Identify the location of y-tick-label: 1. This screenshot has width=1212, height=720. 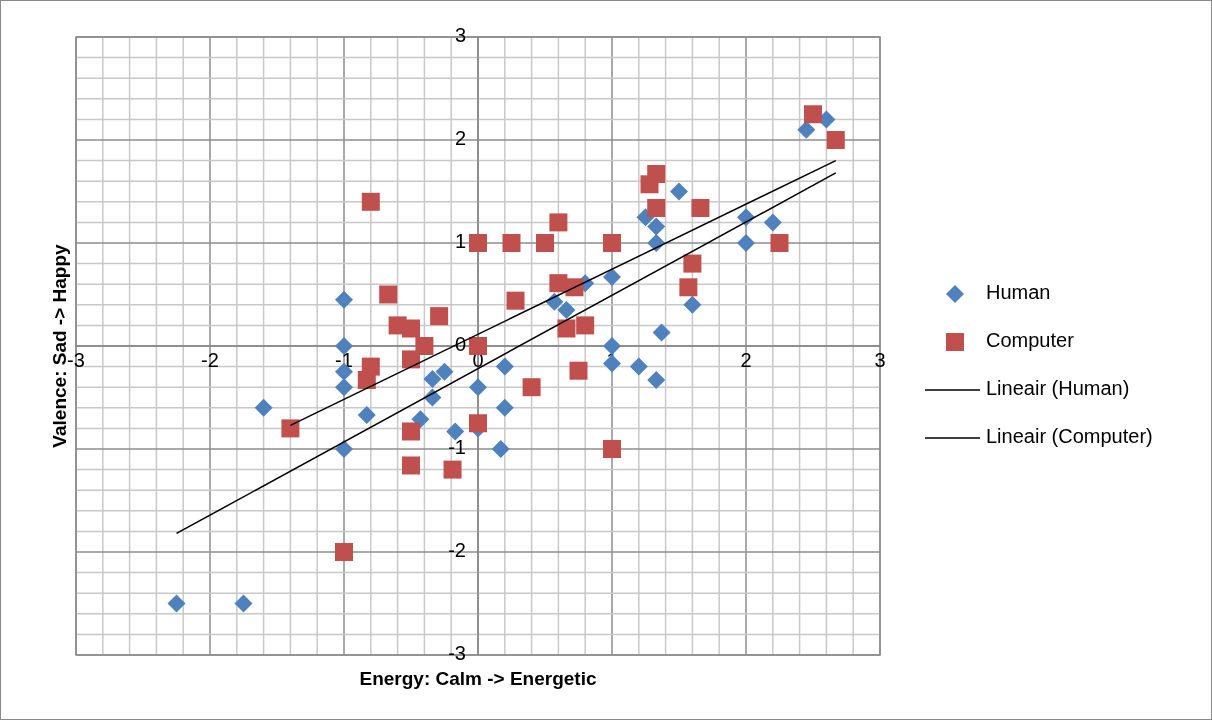
(460, 241).